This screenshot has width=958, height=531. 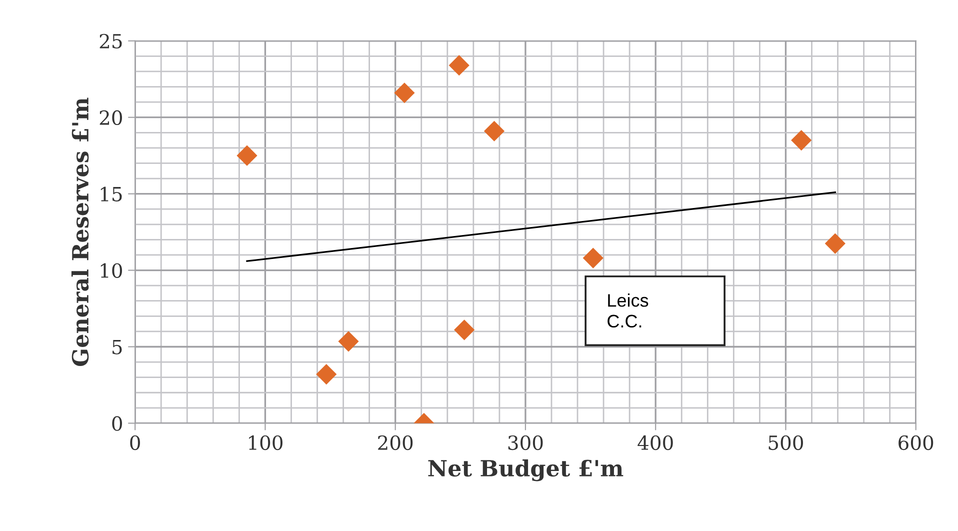 What do you see at coordinates (80, 232) in the screenshot?
I see `y-axis-title: General Reserves £'m` at bounding box center [80, 232].